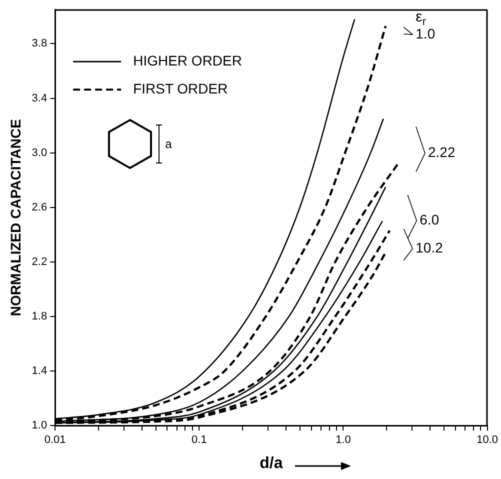 This screenshot has height=479, width=501. What do you see at coordinates (40, 262) in the screenshot?
I see `y-tick-label: 2.2` at bounding box center [40, 262].